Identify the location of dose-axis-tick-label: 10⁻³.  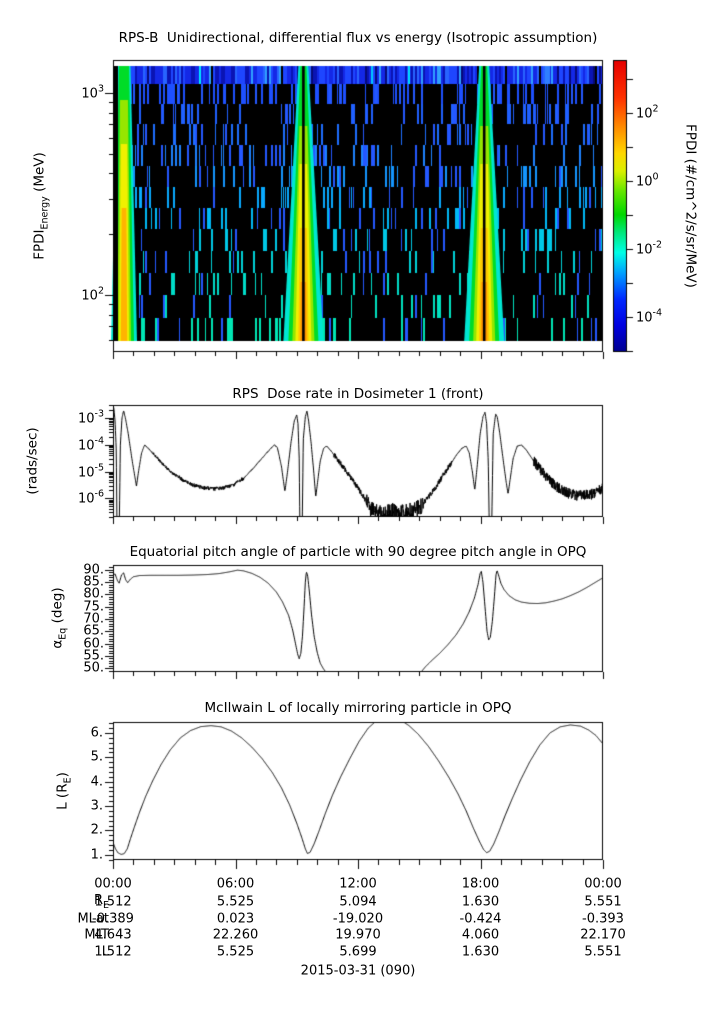
(90, 417).